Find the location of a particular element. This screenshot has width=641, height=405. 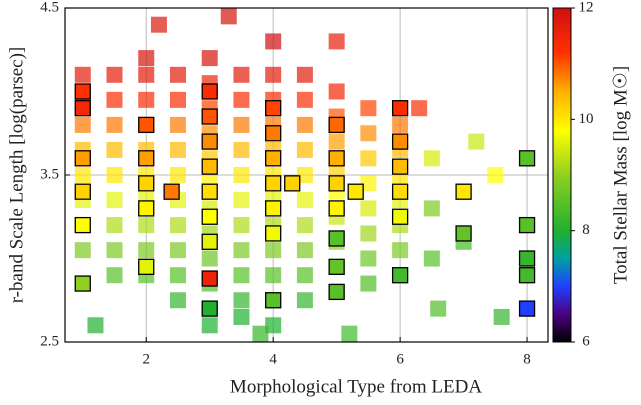

y-tick-label: 4.5 is located at coordinates (49, 7).